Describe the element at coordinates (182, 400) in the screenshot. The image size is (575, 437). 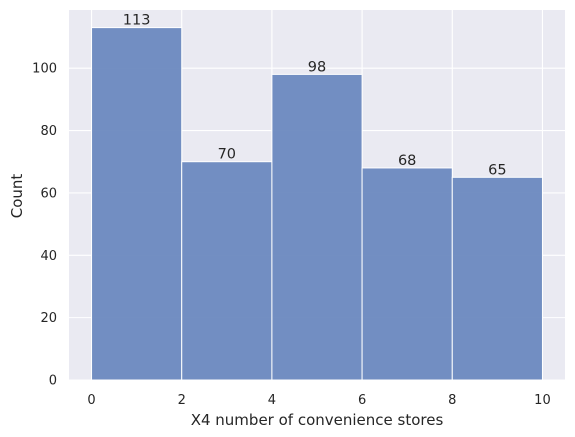
I see `x-tick-label: 2` at that location.